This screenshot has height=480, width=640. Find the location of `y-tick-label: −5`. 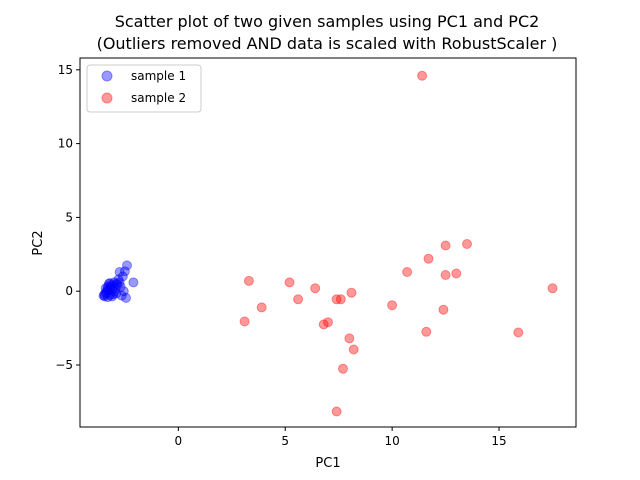

y-tick-label: −5 is located at coordinates (64, 365).